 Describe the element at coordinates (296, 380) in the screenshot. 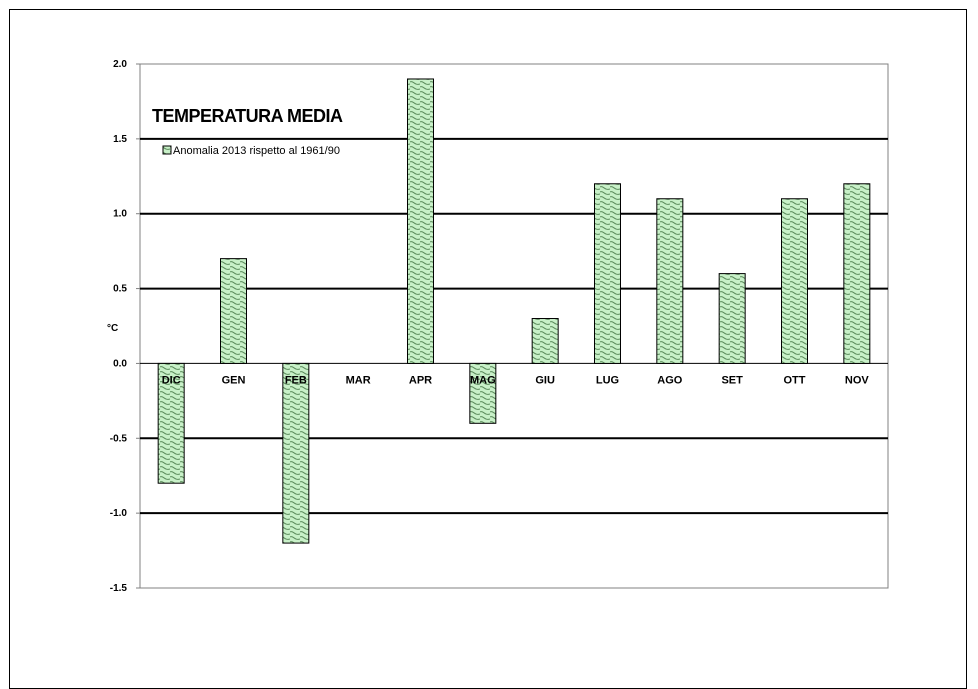

I see `x-category-label: FEB` at that location.